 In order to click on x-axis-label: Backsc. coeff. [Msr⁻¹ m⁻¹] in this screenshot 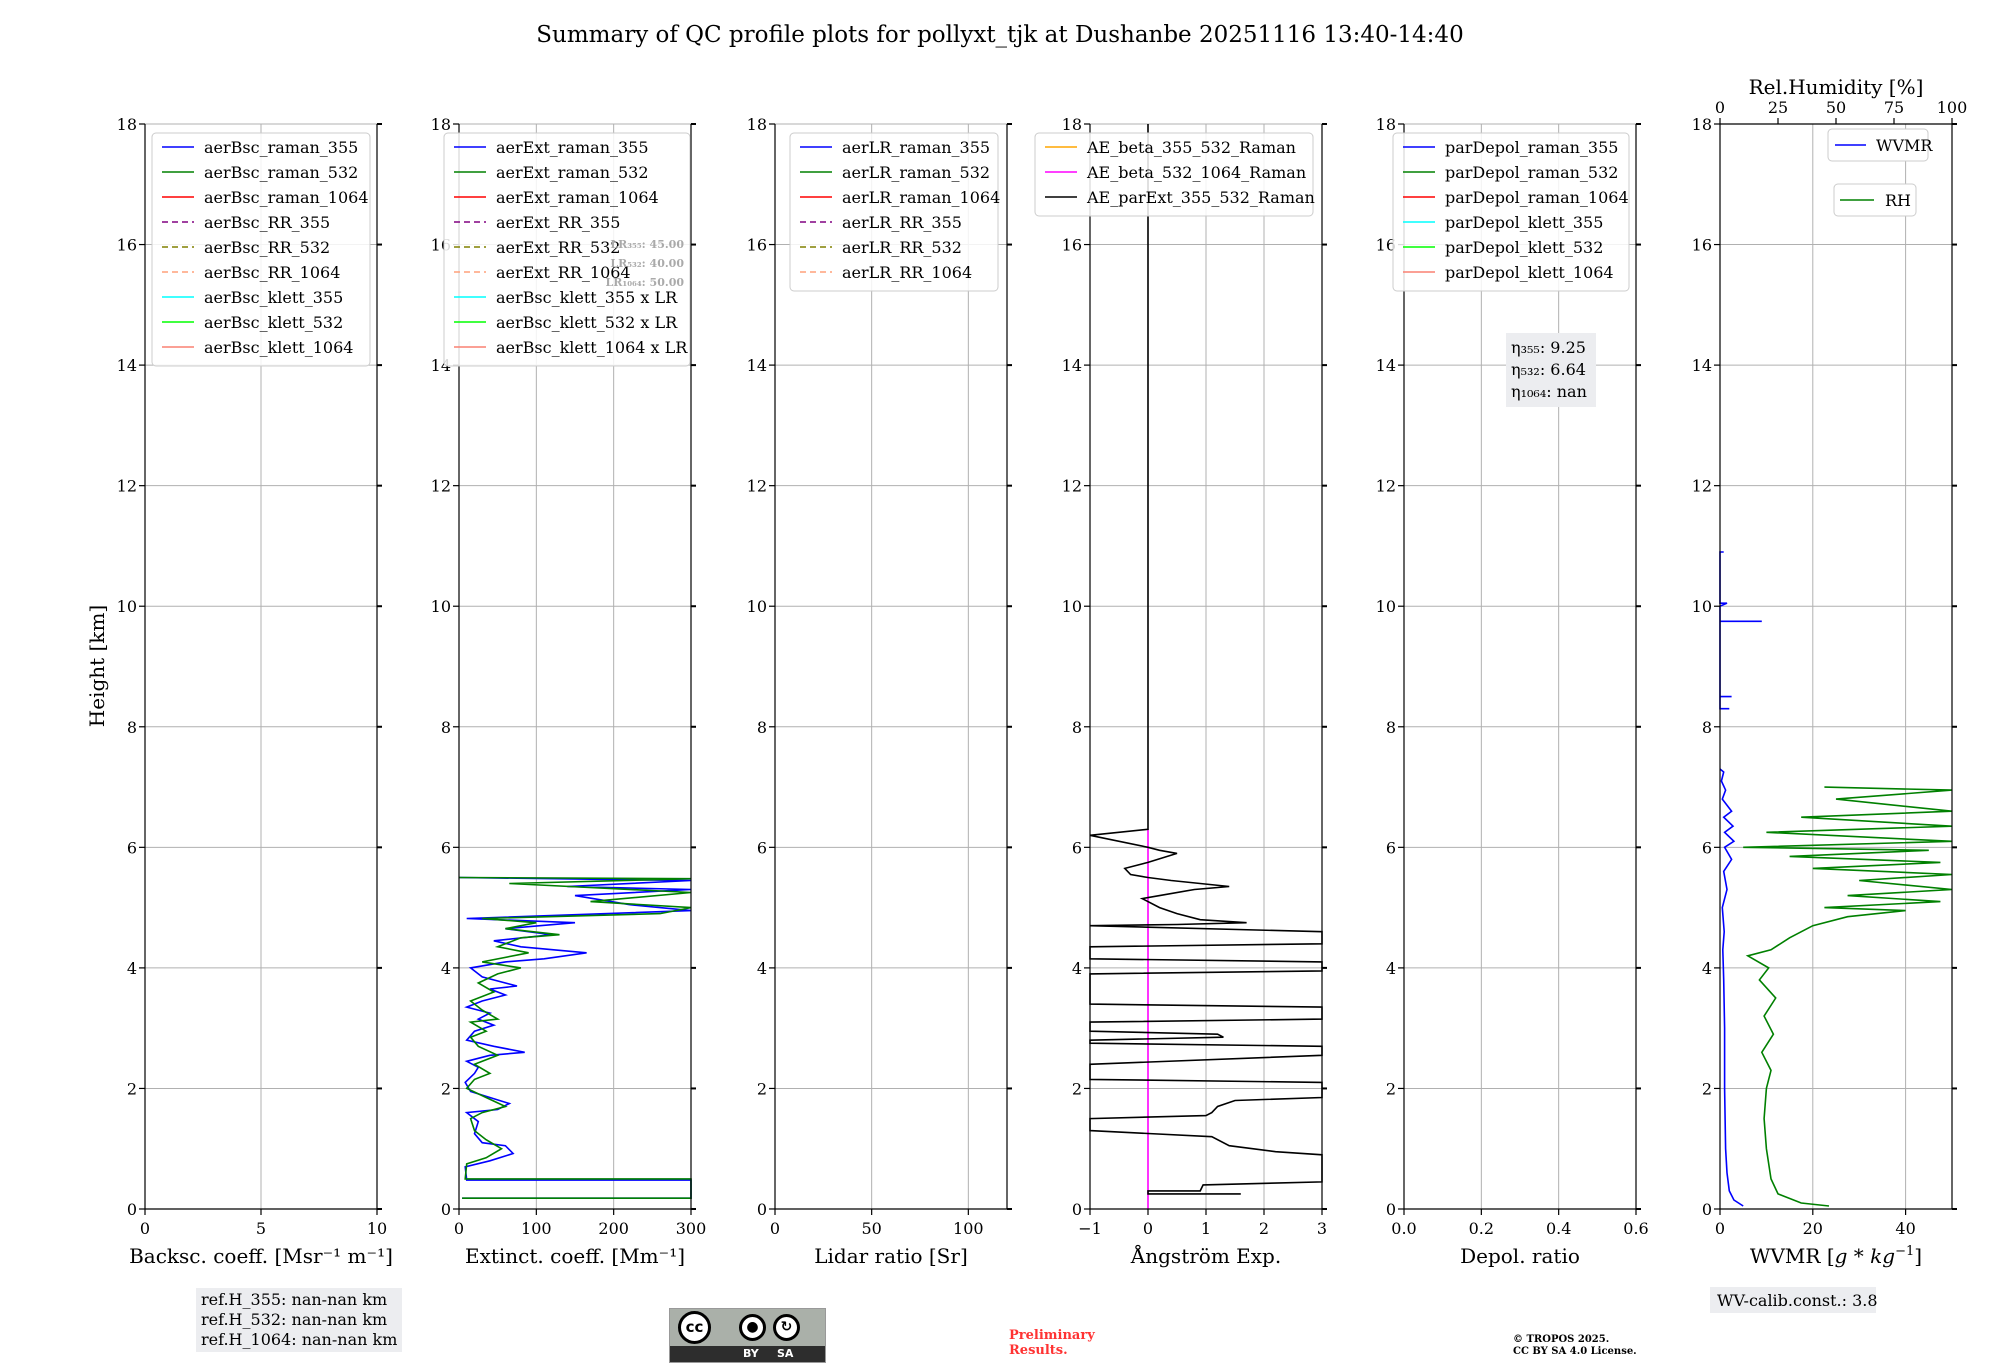, I will do `click(261, 1256)`.